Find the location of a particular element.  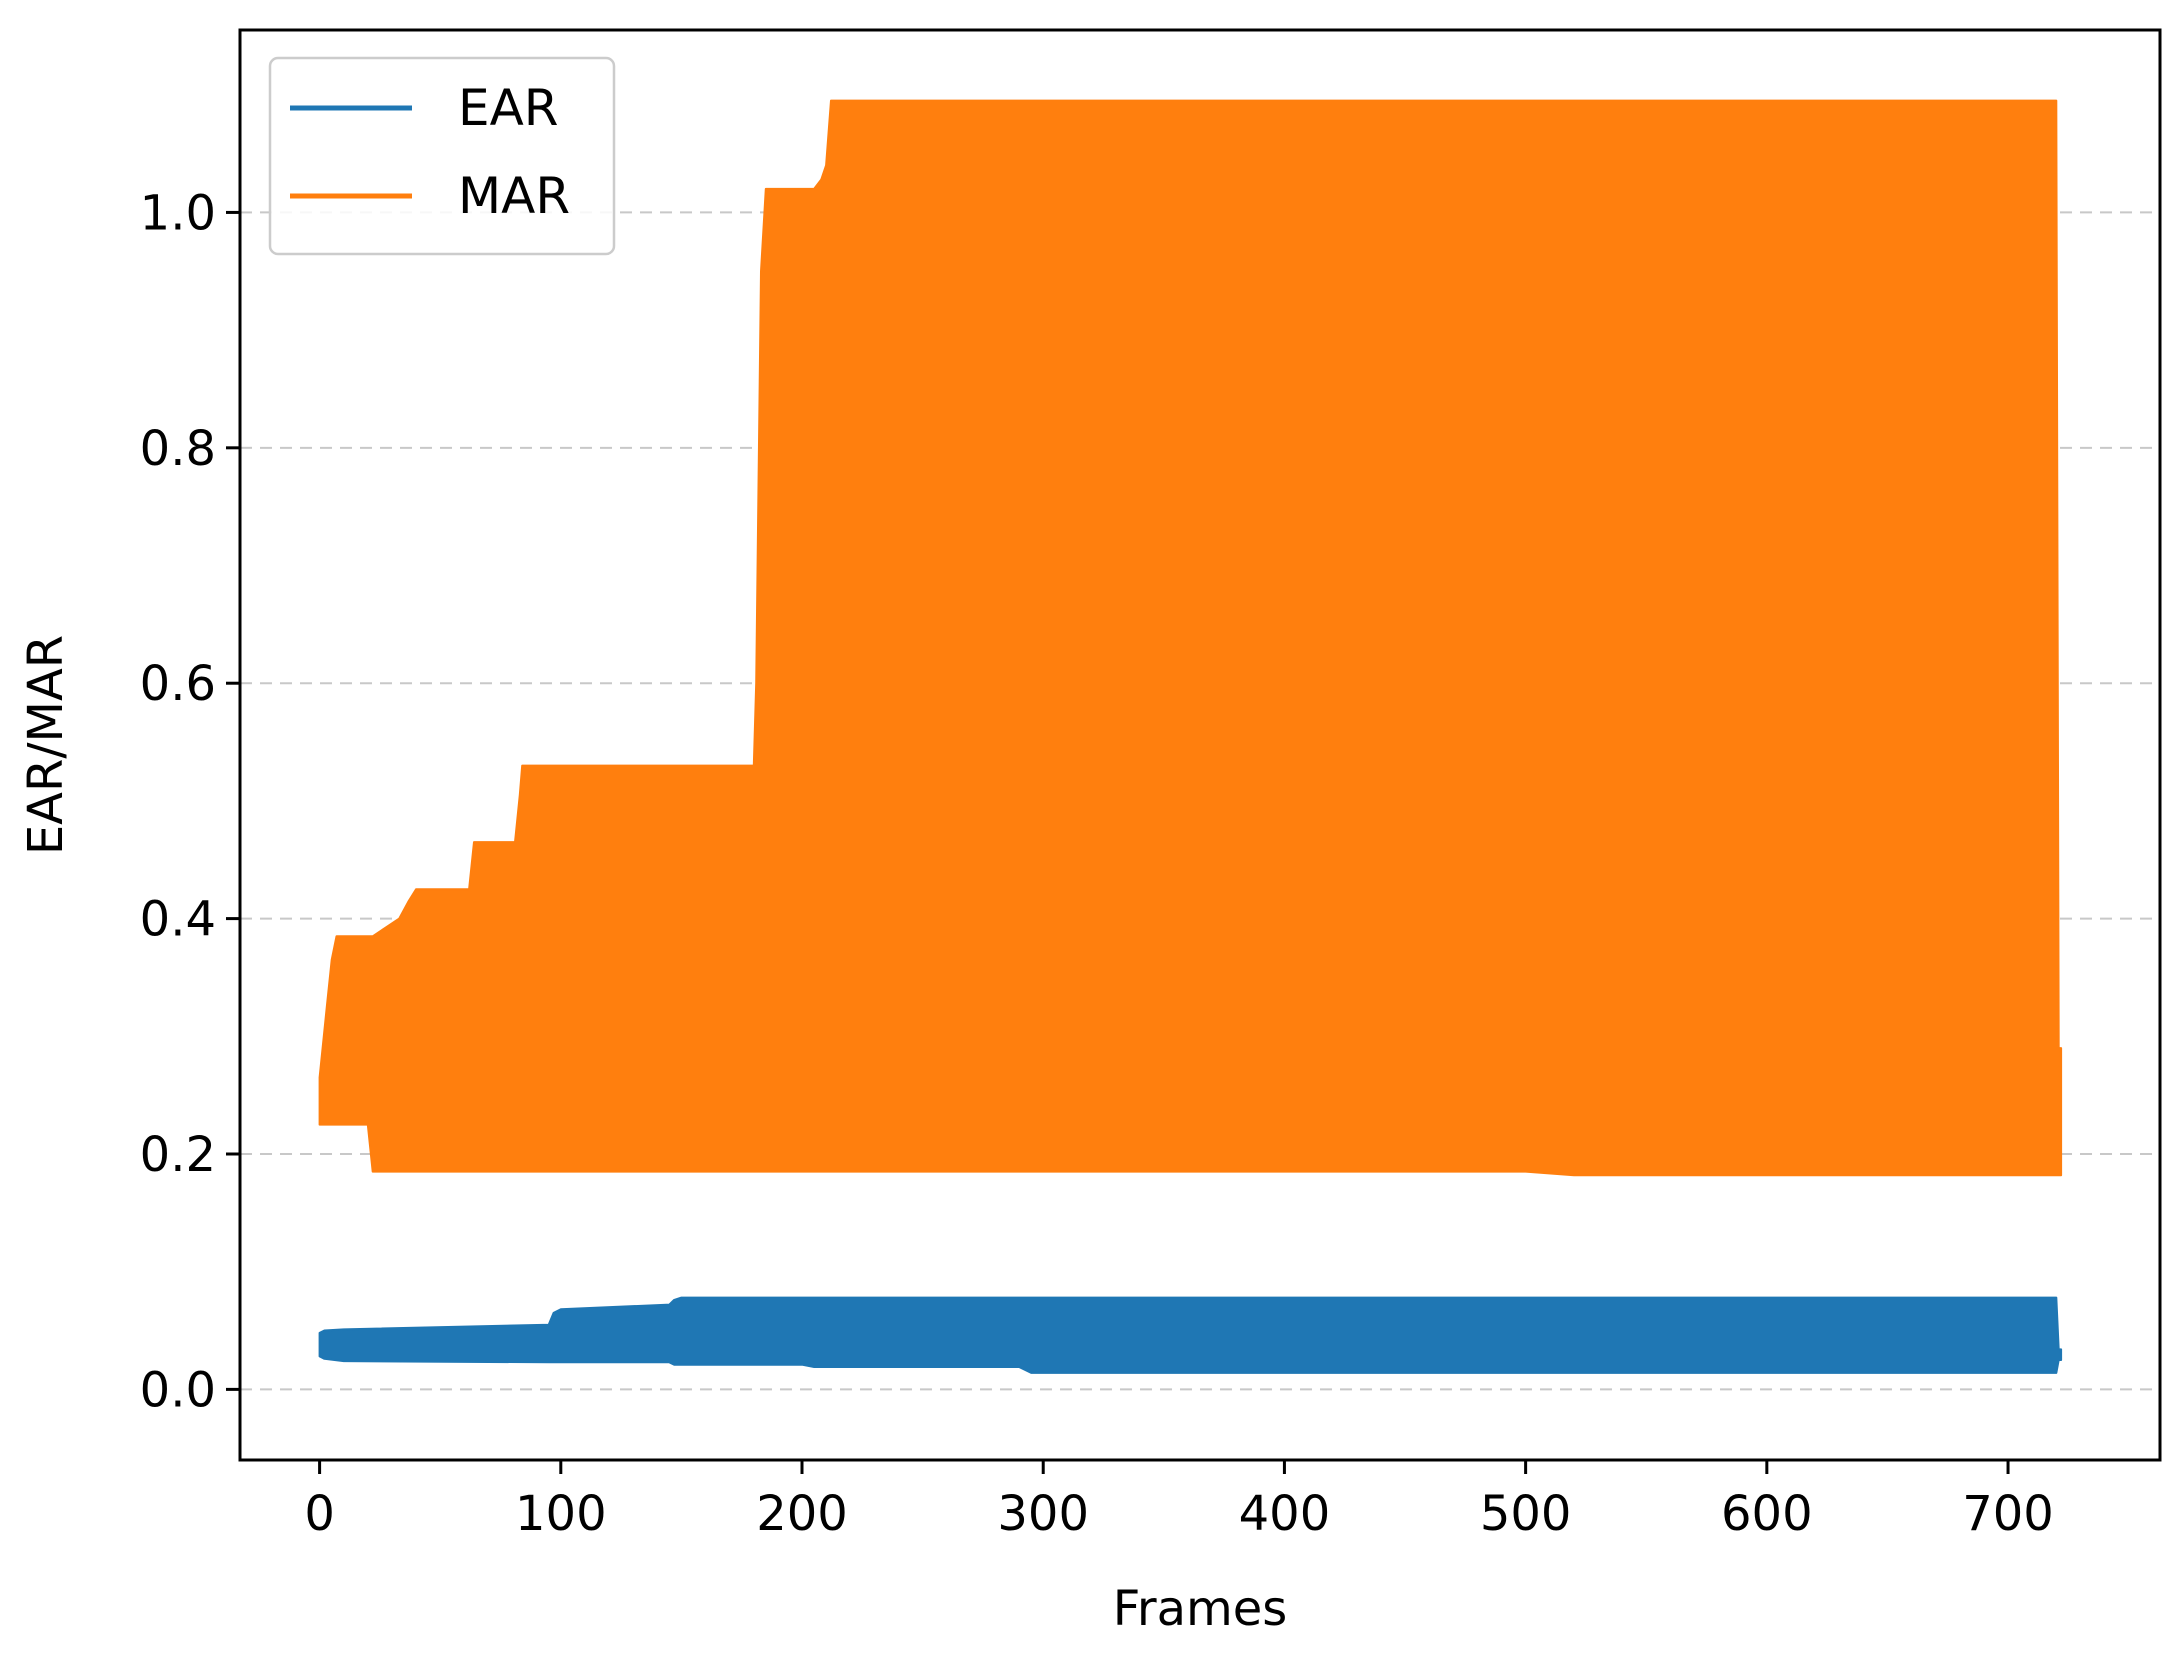

y-tick-label-3: 0.6 is located at coordinates (178, 684).